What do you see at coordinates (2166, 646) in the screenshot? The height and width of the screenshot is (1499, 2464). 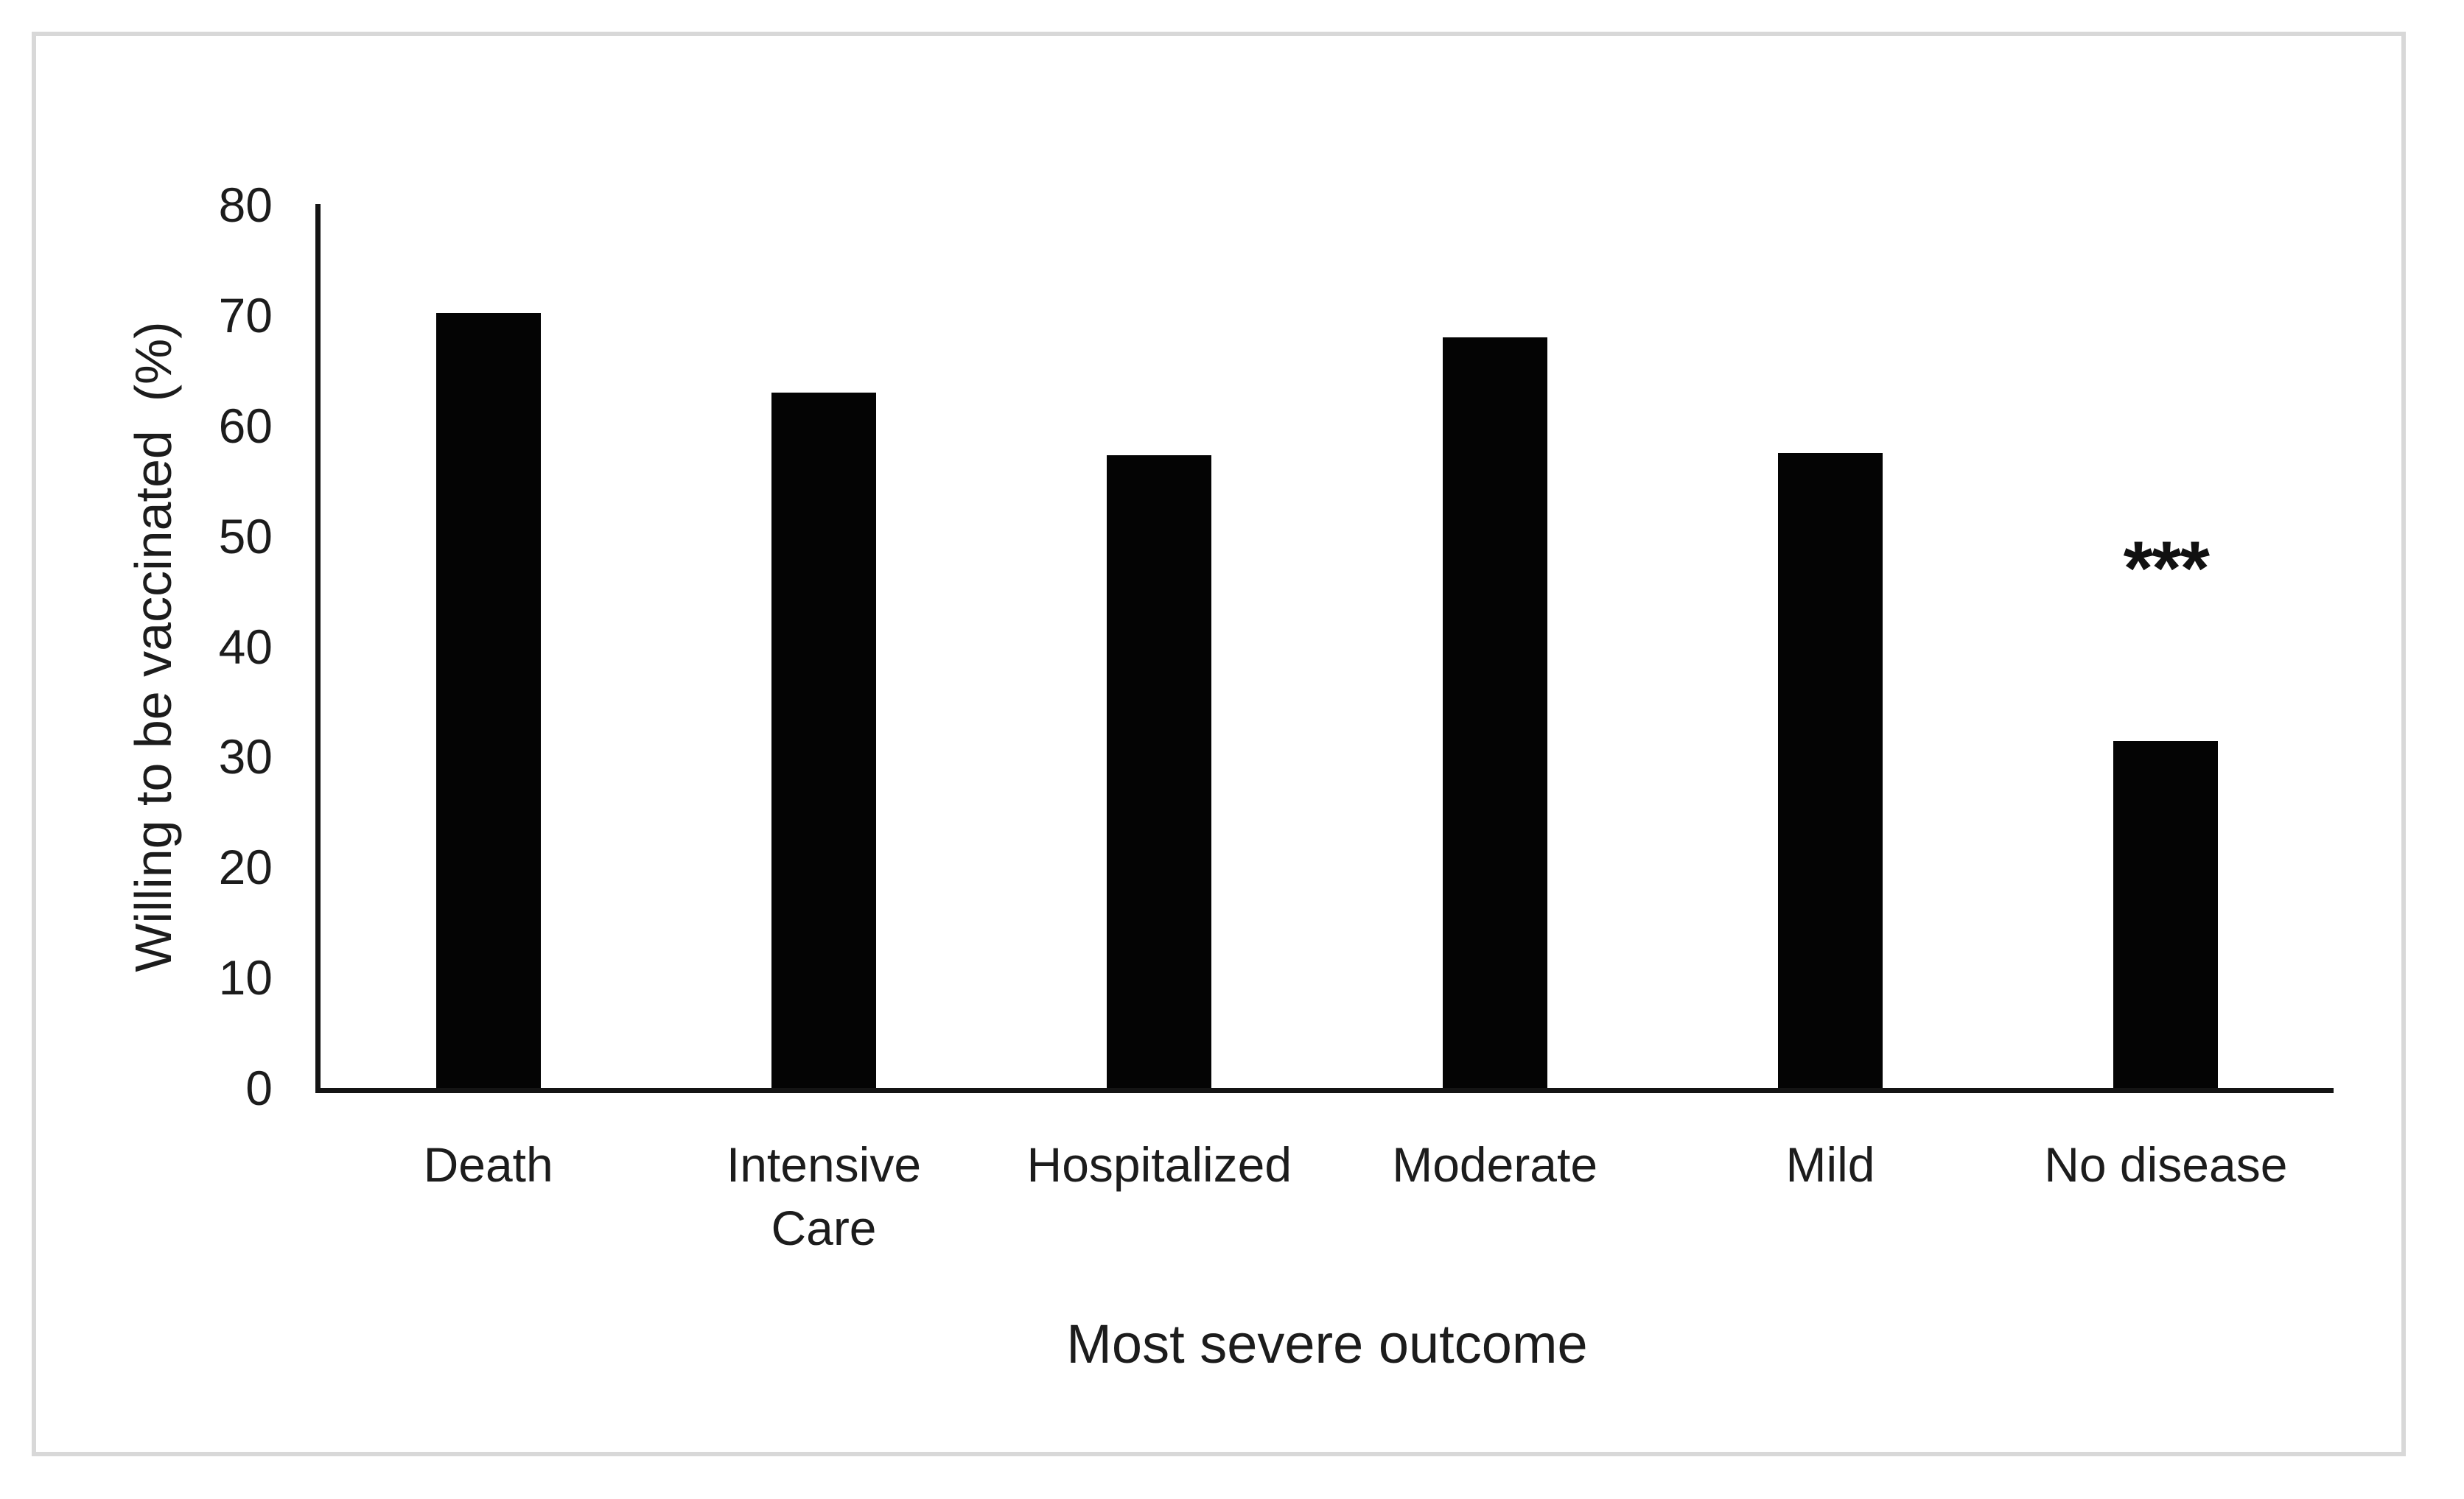 I see `bar-slot-no-disease: ***` at bounding box center [2166, 646].